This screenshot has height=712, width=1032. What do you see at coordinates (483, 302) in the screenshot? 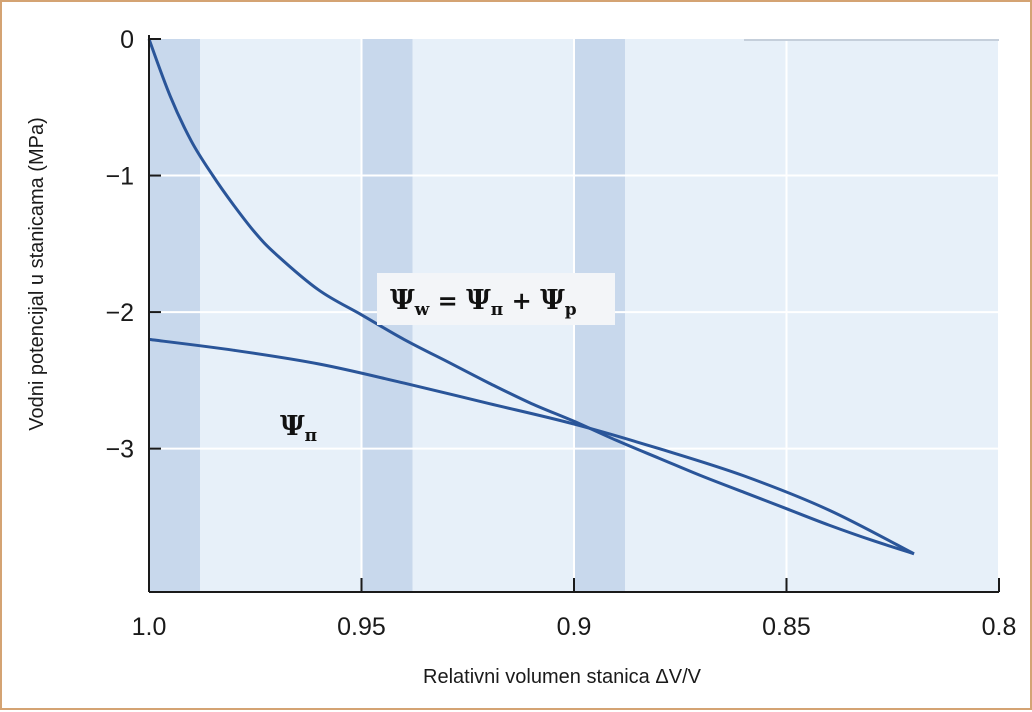
I see `psi-w-label: Ψw = Ψπ + Ψp` at bounding box center [483, 302].